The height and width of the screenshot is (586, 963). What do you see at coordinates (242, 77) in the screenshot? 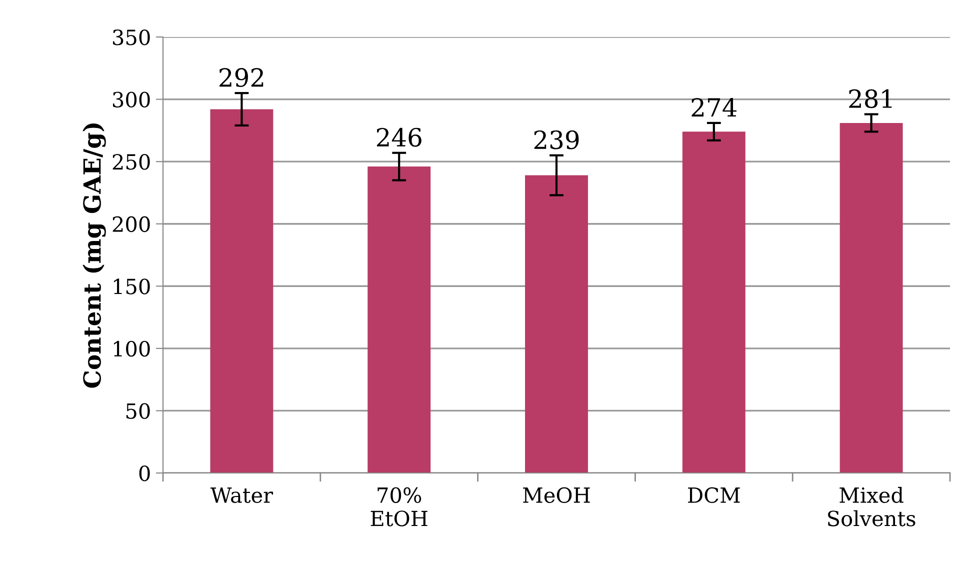
I see `data-label: 292` at bounding box center [242, 77].